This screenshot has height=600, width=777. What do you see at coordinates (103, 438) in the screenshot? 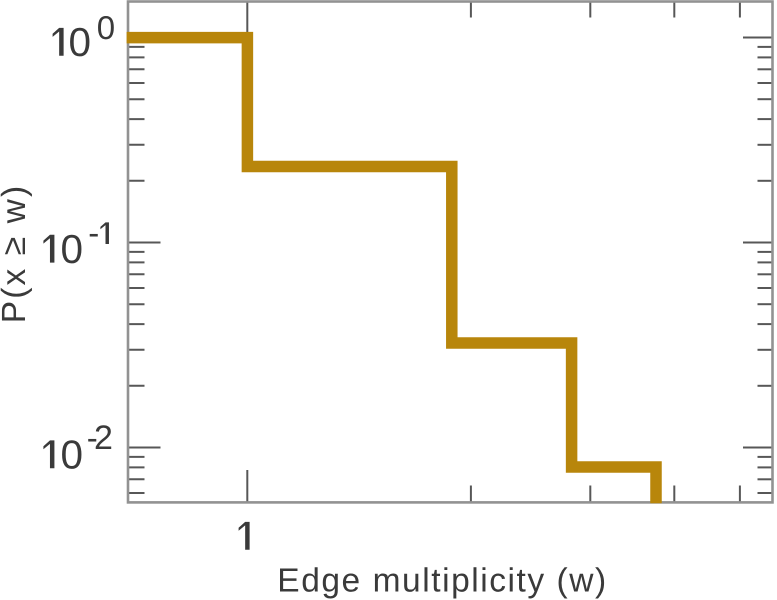
I see `svg-text: 2` at bounding box center [103, 438].